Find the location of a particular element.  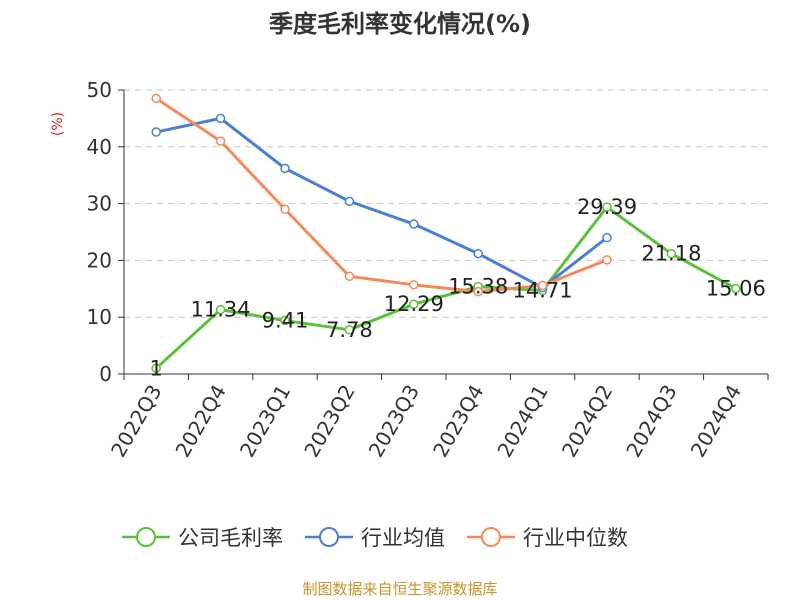

data-label: 21.18 is located at coordinates (671, 254).